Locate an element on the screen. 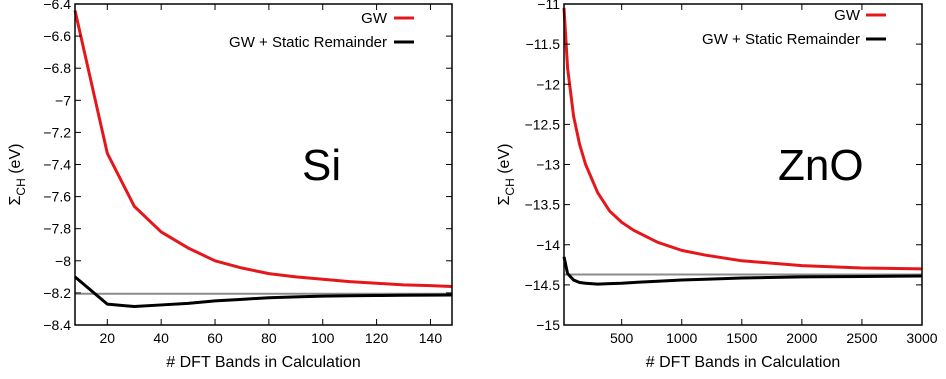 This screenshot has height=379, width=946. y-tick-label: −7.8 is located at coordinates (57, 229).